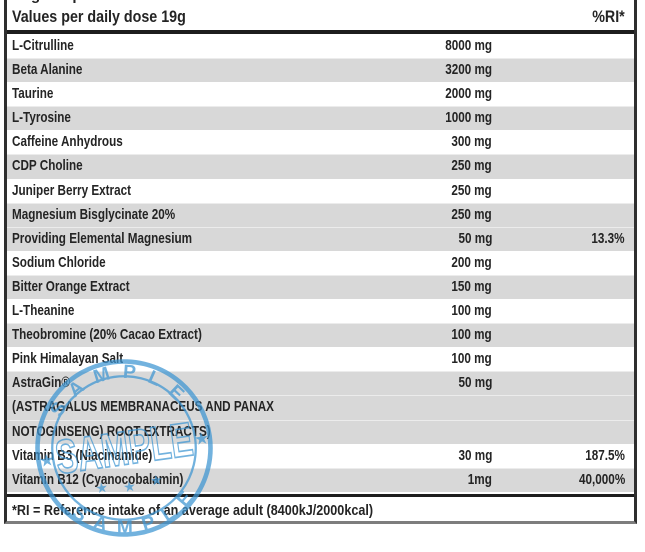 Image resolution: width=645 pixels, height=552 pixels. I want to click on table-row: Juniper Berry Extract 250 mg, so click(320, 191).